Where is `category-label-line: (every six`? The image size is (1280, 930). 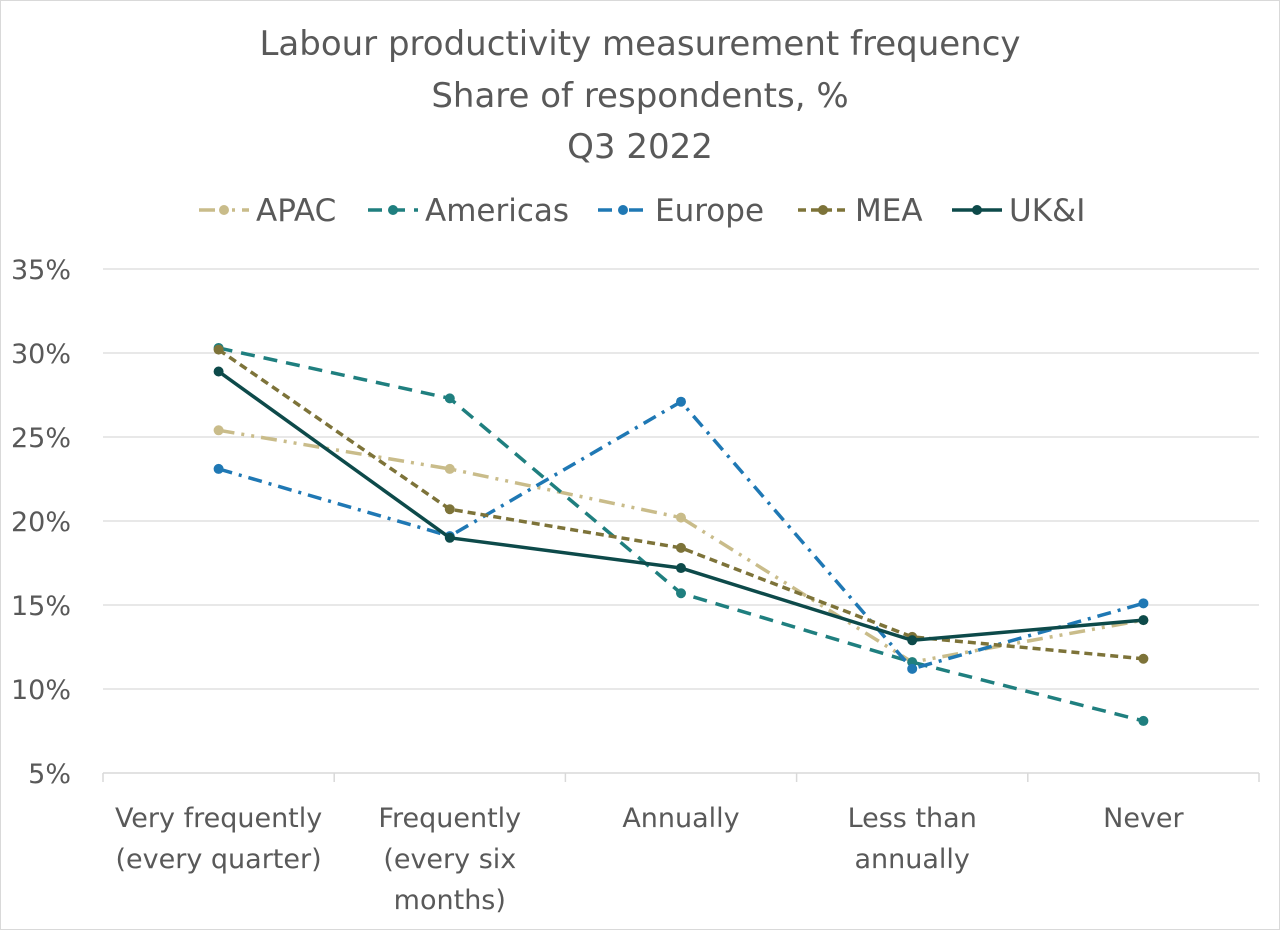
category-label-line: (every six is located at coordinates (449, 859).